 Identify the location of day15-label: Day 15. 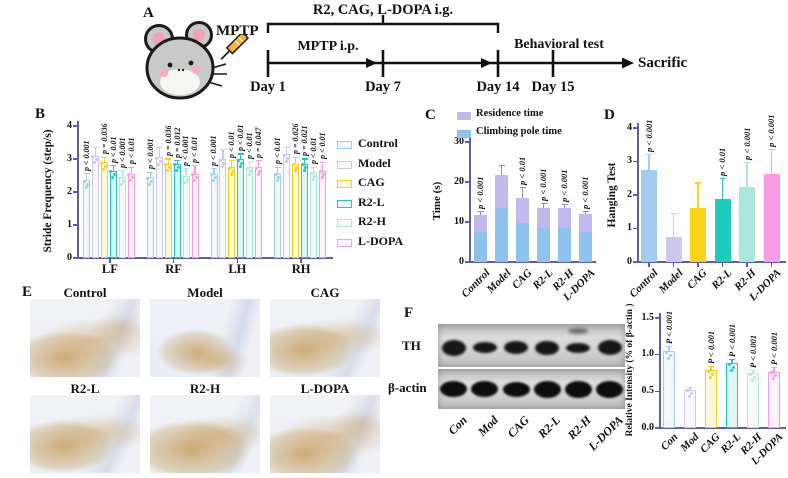
(553, 87).